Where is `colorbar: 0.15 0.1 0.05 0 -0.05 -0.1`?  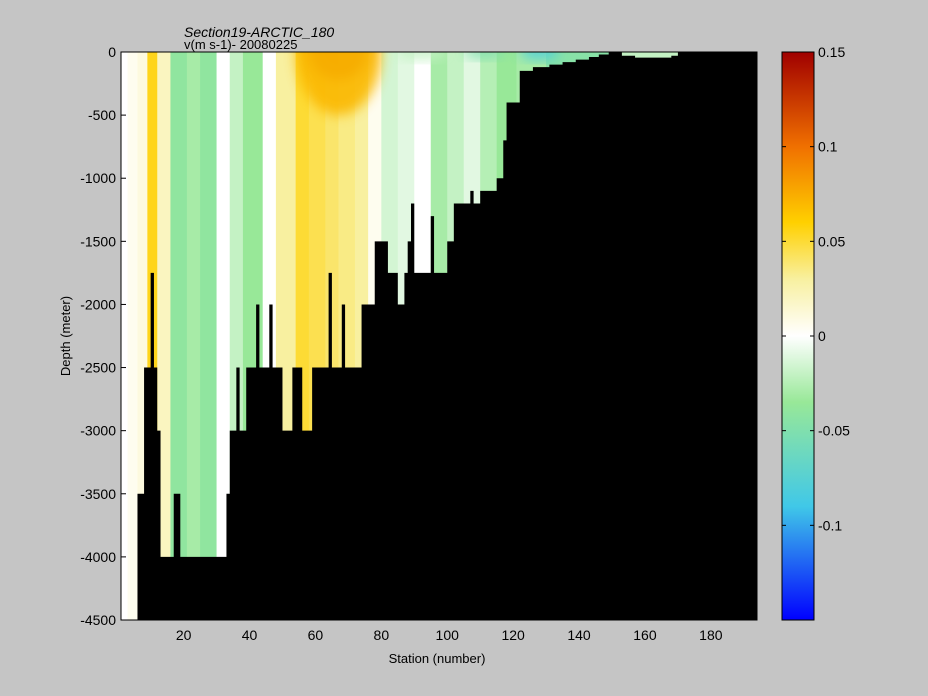 colorbar: 0.15 0.1 0.05 0 -0.05 -0.1 is located at coordinates (815, 332).